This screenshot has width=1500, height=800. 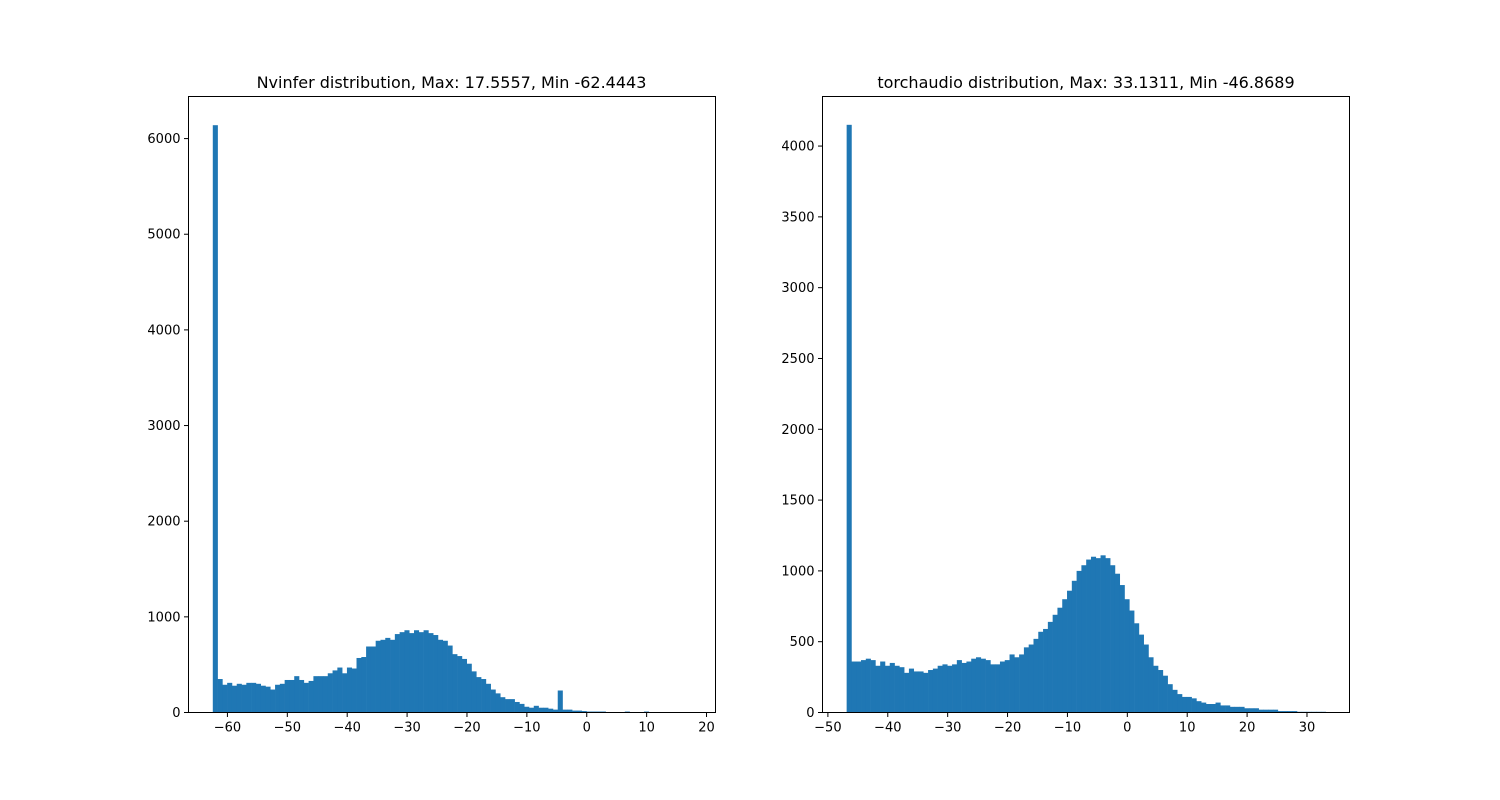 I want to click on x-tick-label: −10, so click(x=1067, y=728).